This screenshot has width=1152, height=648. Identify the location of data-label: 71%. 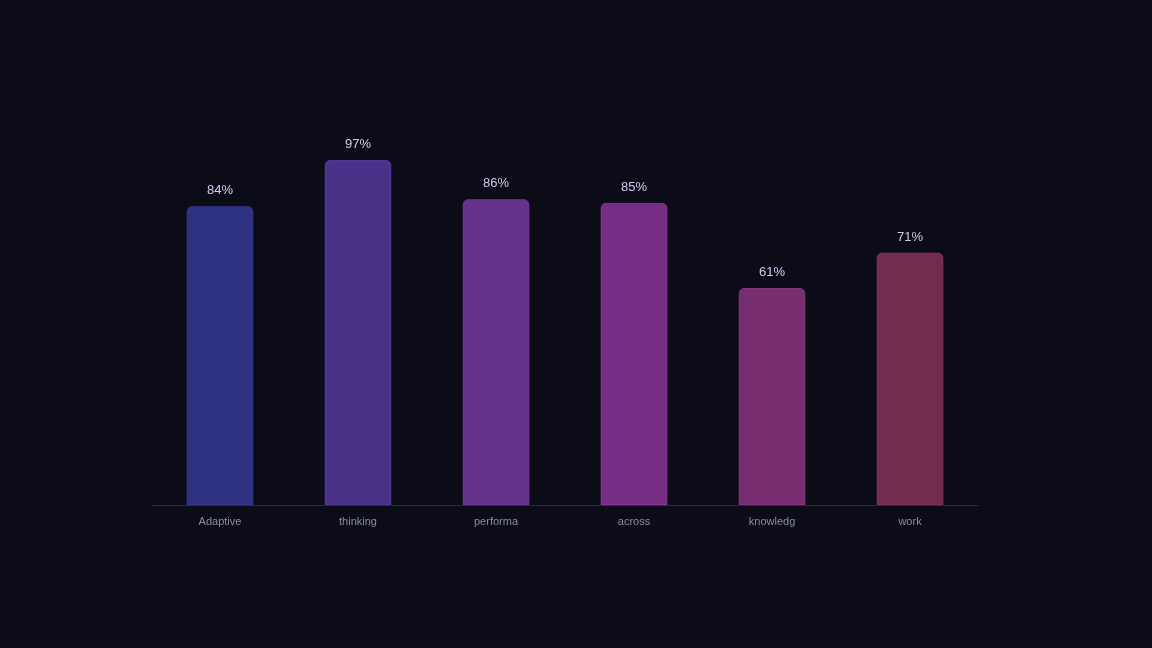
(910, 236).